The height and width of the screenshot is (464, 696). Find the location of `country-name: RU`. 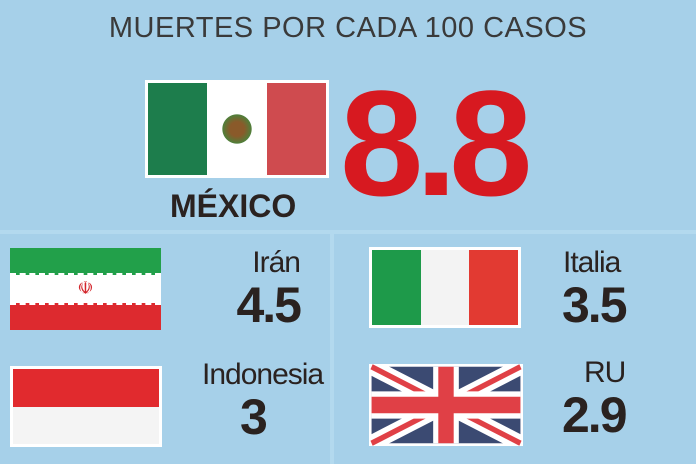

country-name: RU is located at coordinates (605, 372).